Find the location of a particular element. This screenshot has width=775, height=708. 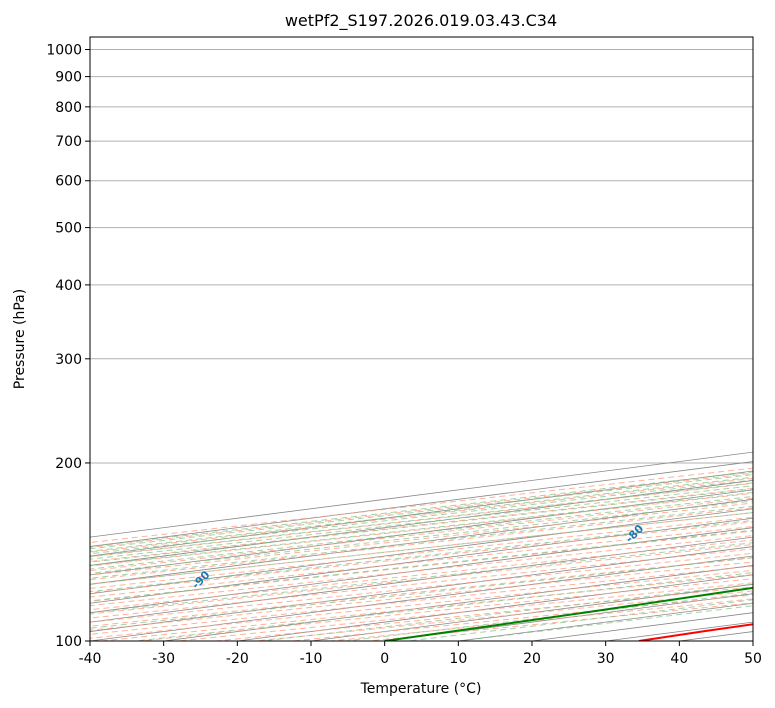

y-tick-label: 400 is located at coordinates (68, 286).